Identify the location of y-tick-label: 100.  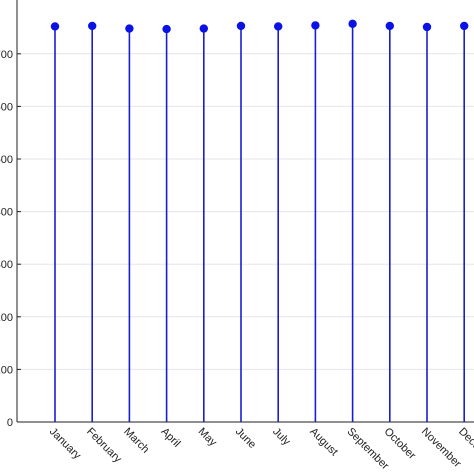
(6, 370).